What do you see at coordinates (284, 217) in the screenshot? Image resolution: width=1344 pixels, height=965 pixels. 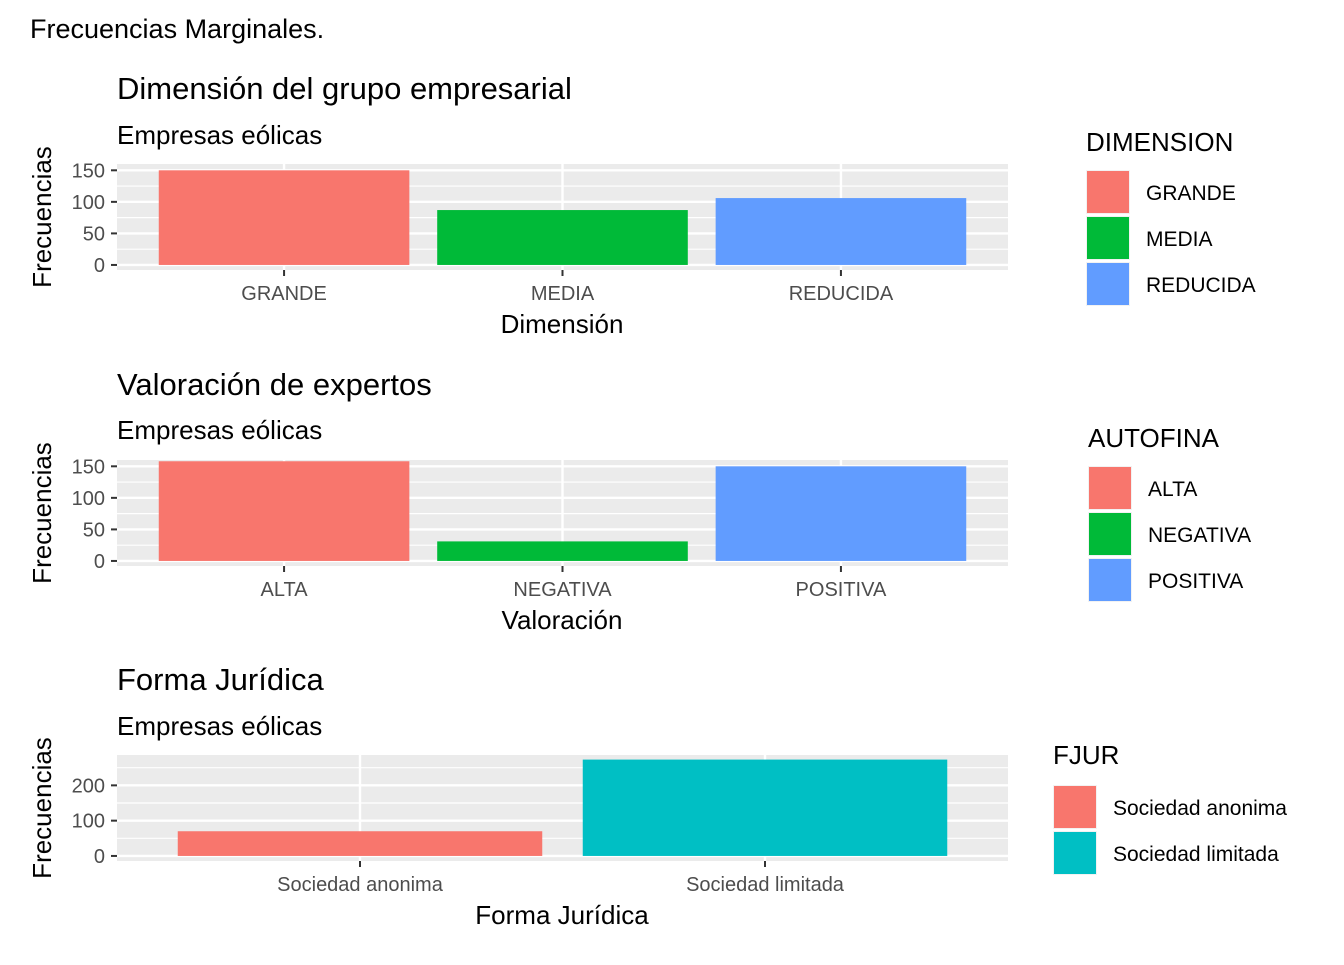 I see `bar-grande` at bounding box center [284, 217].